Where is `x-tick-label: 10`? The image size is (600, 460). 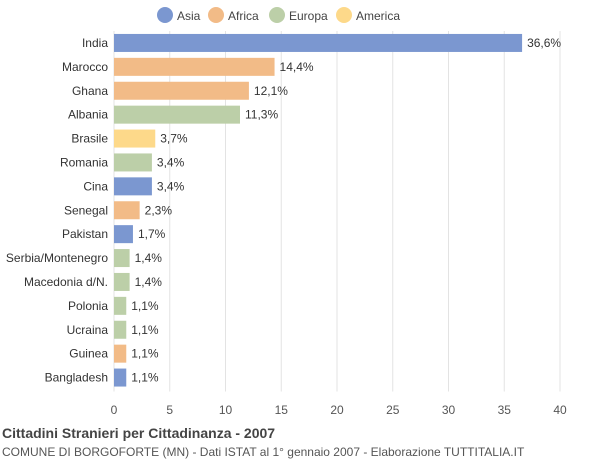
x-tick-label: 10 is located at coordinates (226, 410).